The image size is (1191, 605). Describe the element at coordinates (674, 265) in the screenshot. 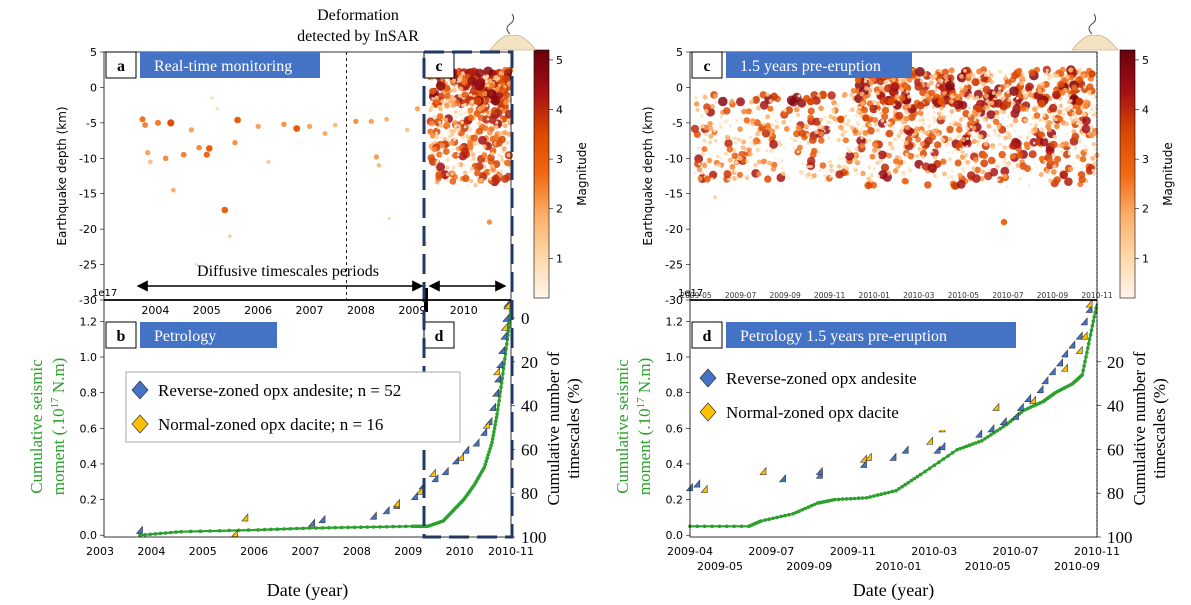

I see `y-tick-label: -25` at that location.